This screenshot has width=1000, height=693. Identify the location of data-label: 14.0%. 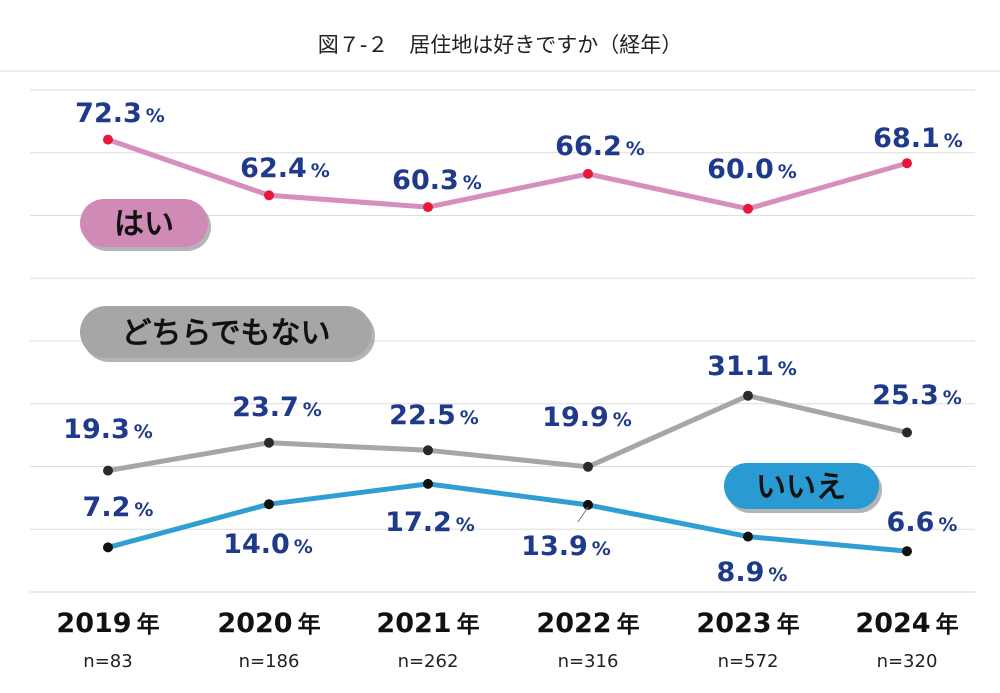
(268, 544).